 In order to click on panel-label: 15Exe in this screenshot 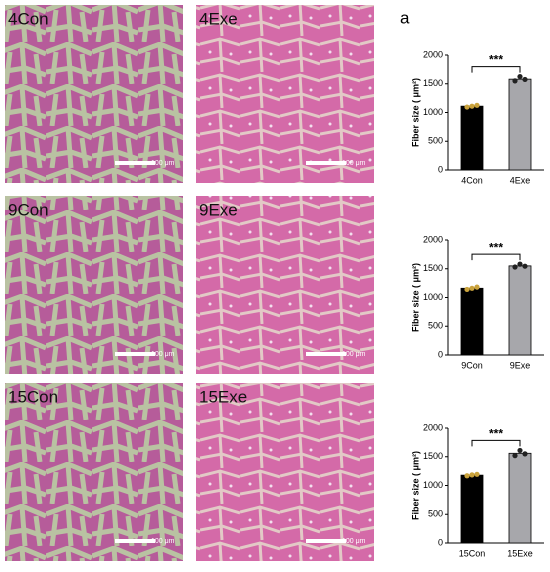, I will do `click(223, 396)`.